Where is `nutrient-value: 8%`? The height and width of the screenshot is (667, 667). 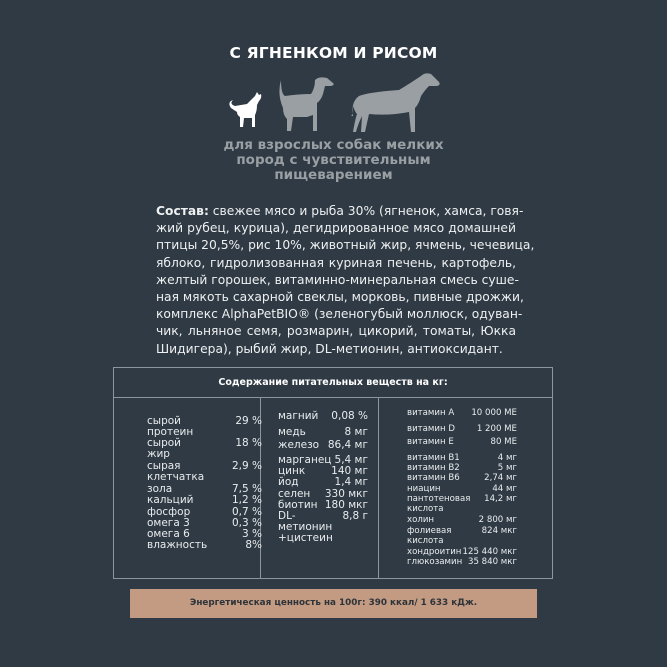 nutrient-value: 8% is located at coordinates (253, 545).